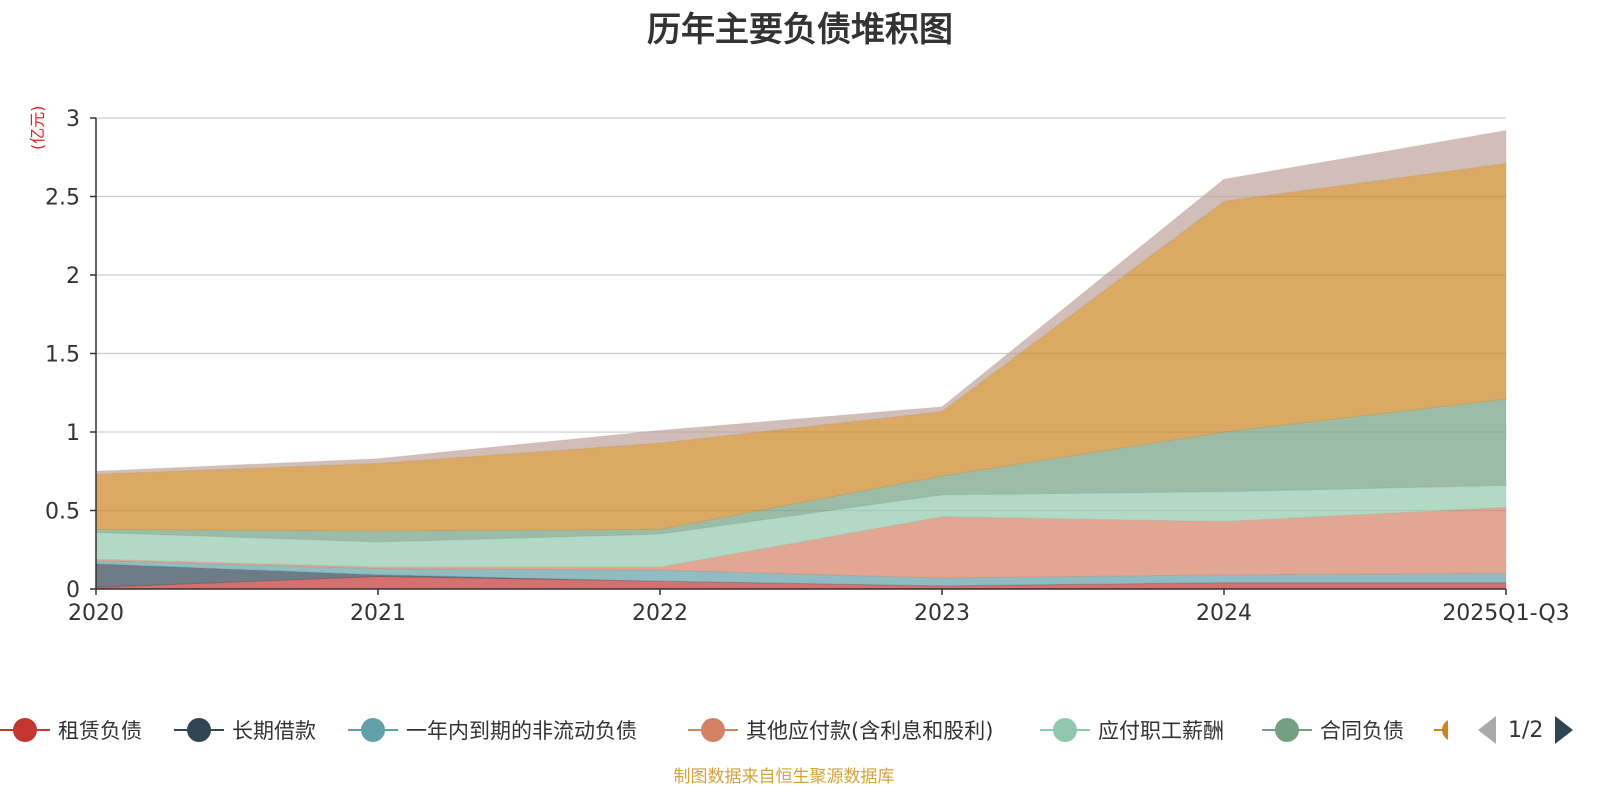  What do you see at coordinates (62, 198) in the screenshot?
I see `y-tick-label: 2.5` at bounding box center [62, 198].